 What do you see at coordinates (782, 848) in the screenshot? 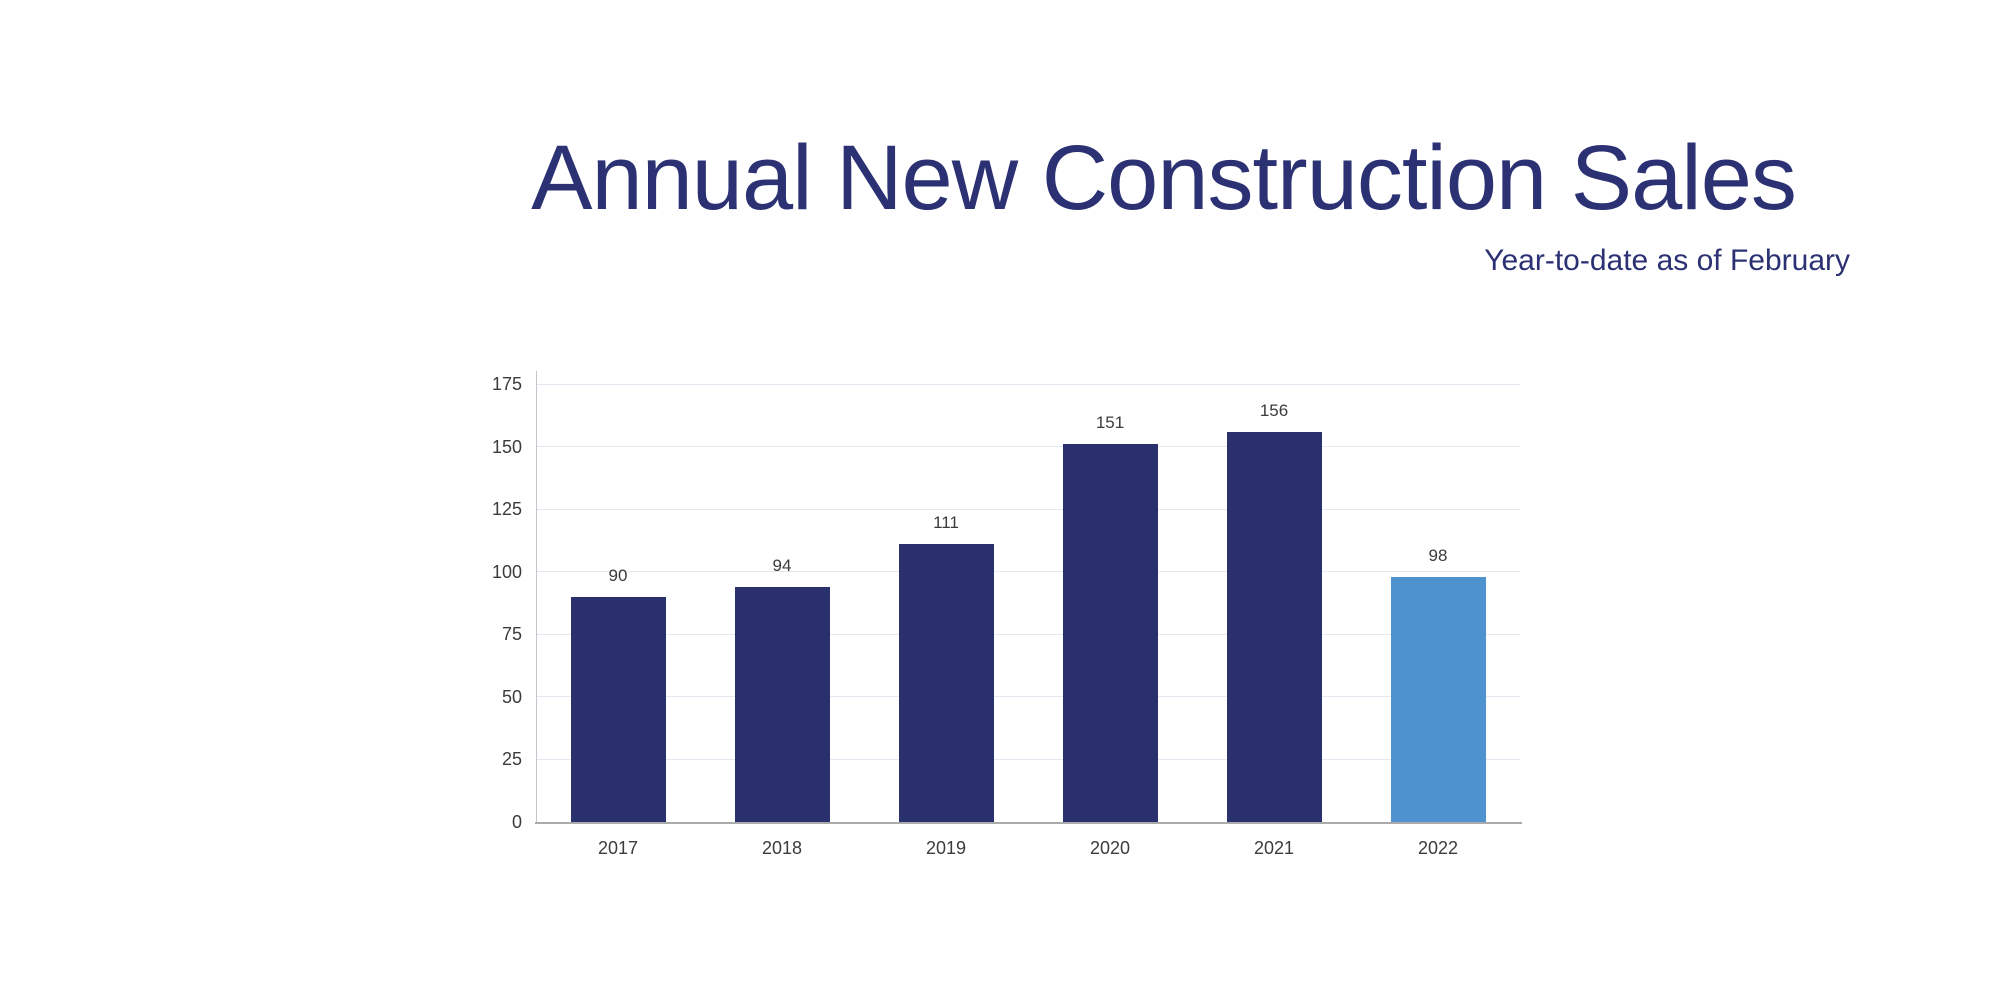
I see `x-axis-label-2018: 2018` at bounding box center [782, 848].